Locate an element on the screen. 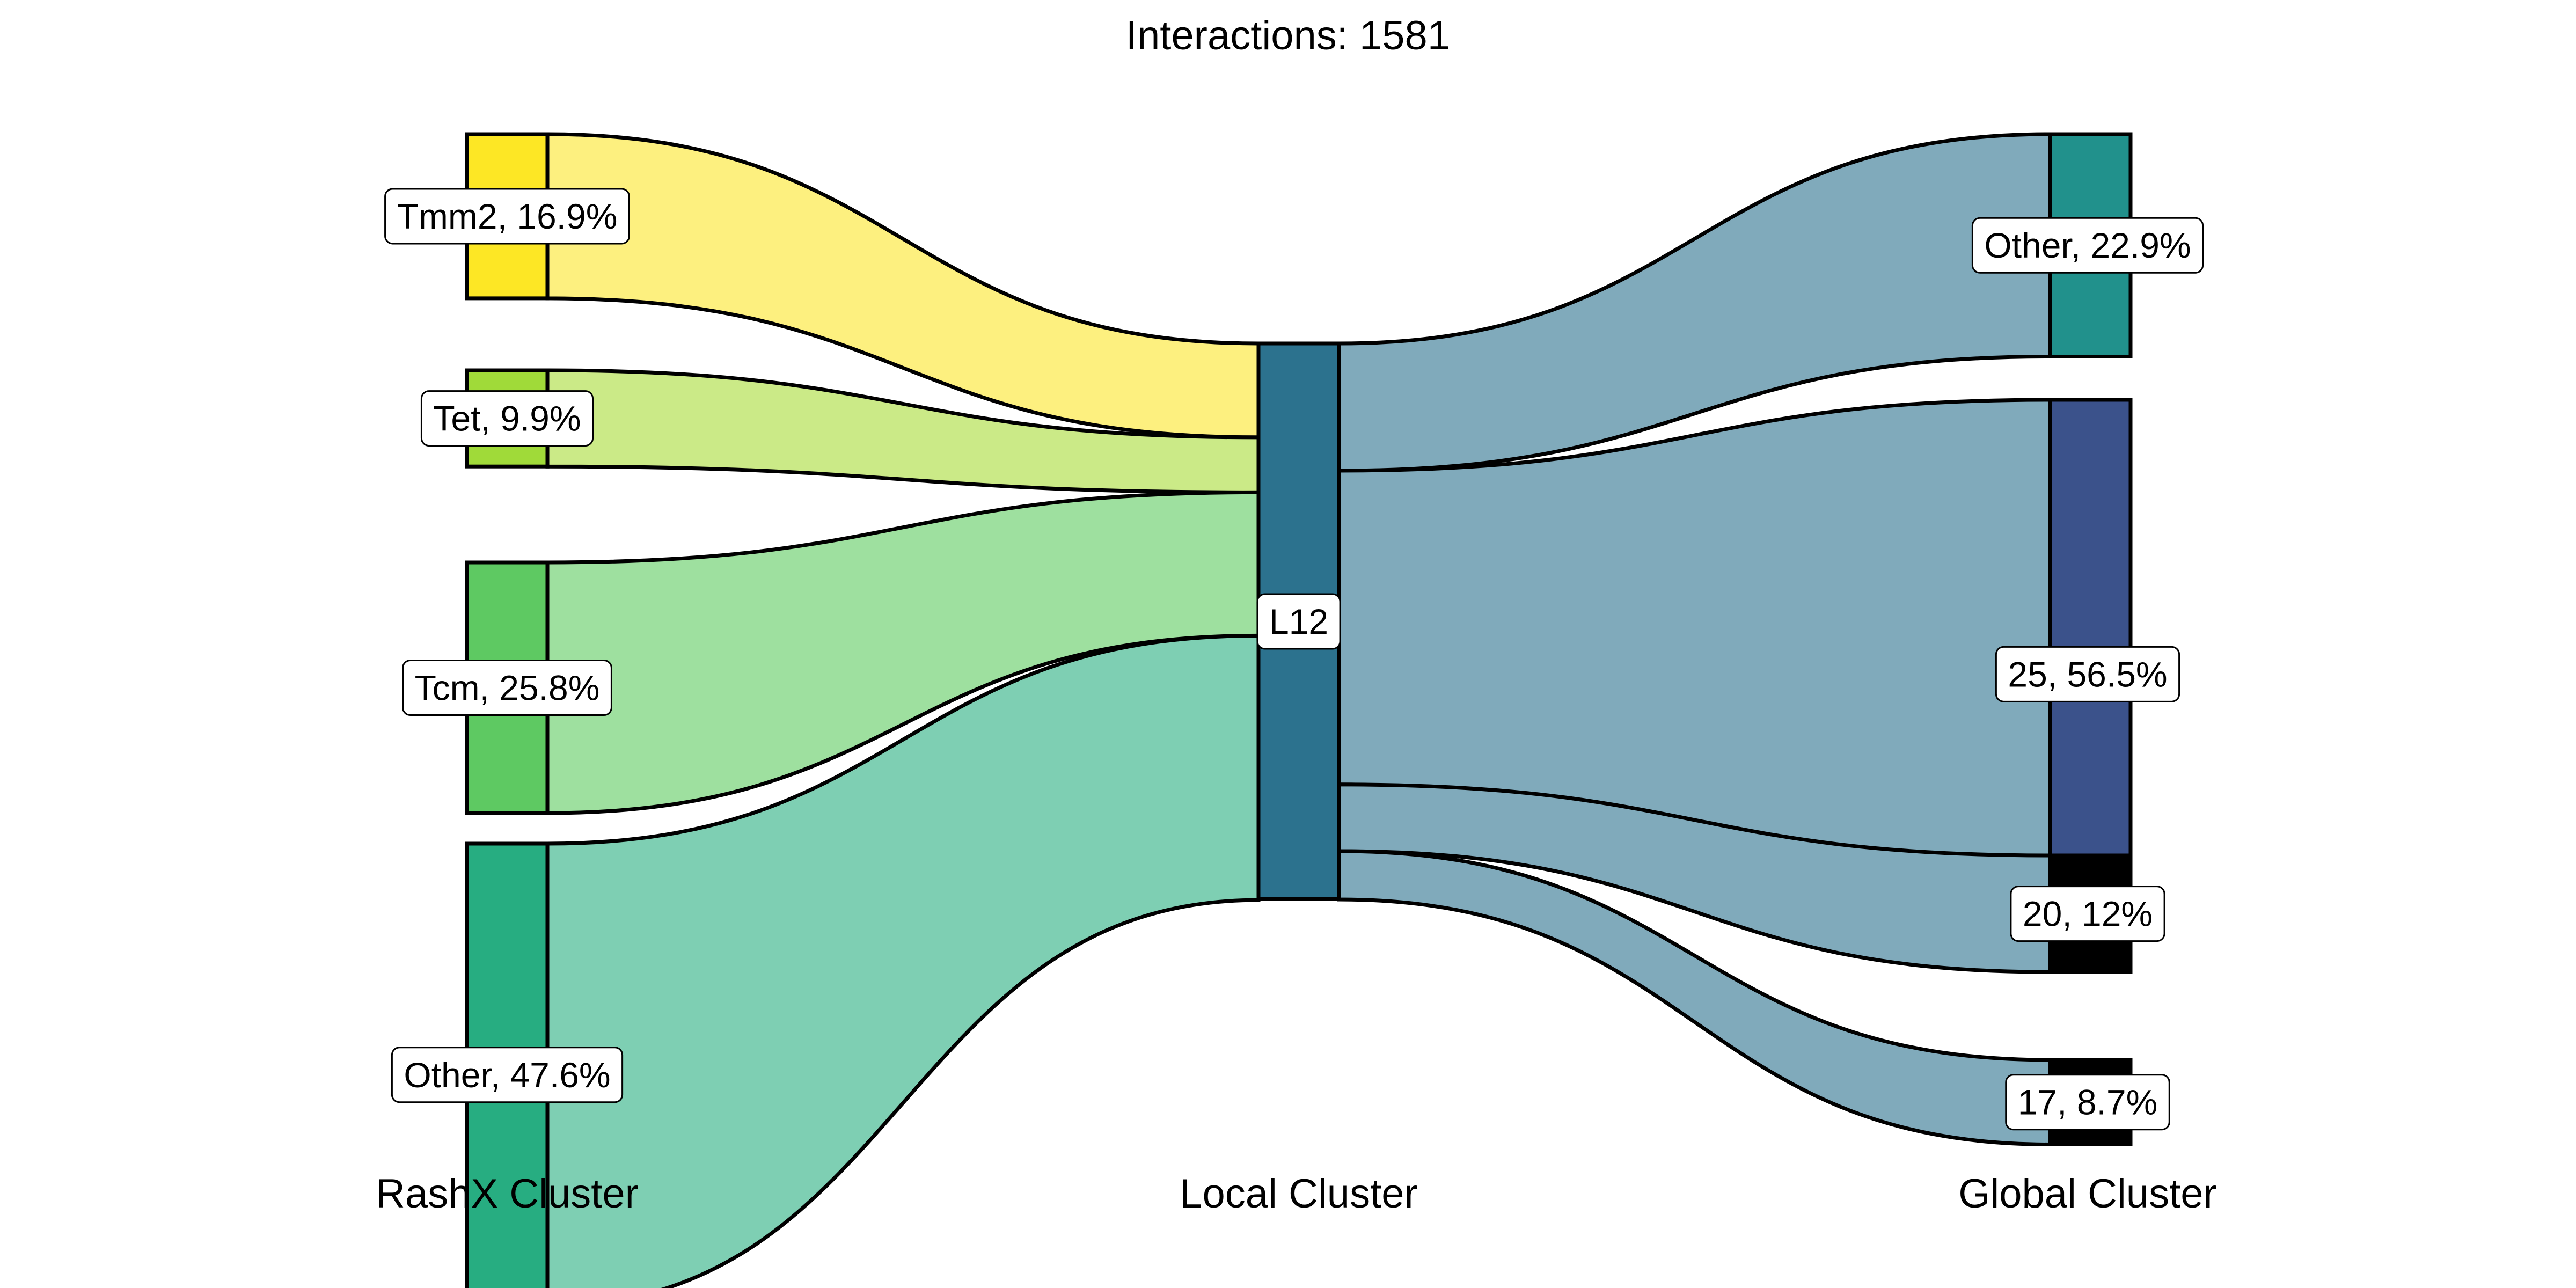 Image resolution: width=2576 pixels, height=1288 pixels. node-label-tet: Tet, 9.9% is located at coordinates (507, 418).